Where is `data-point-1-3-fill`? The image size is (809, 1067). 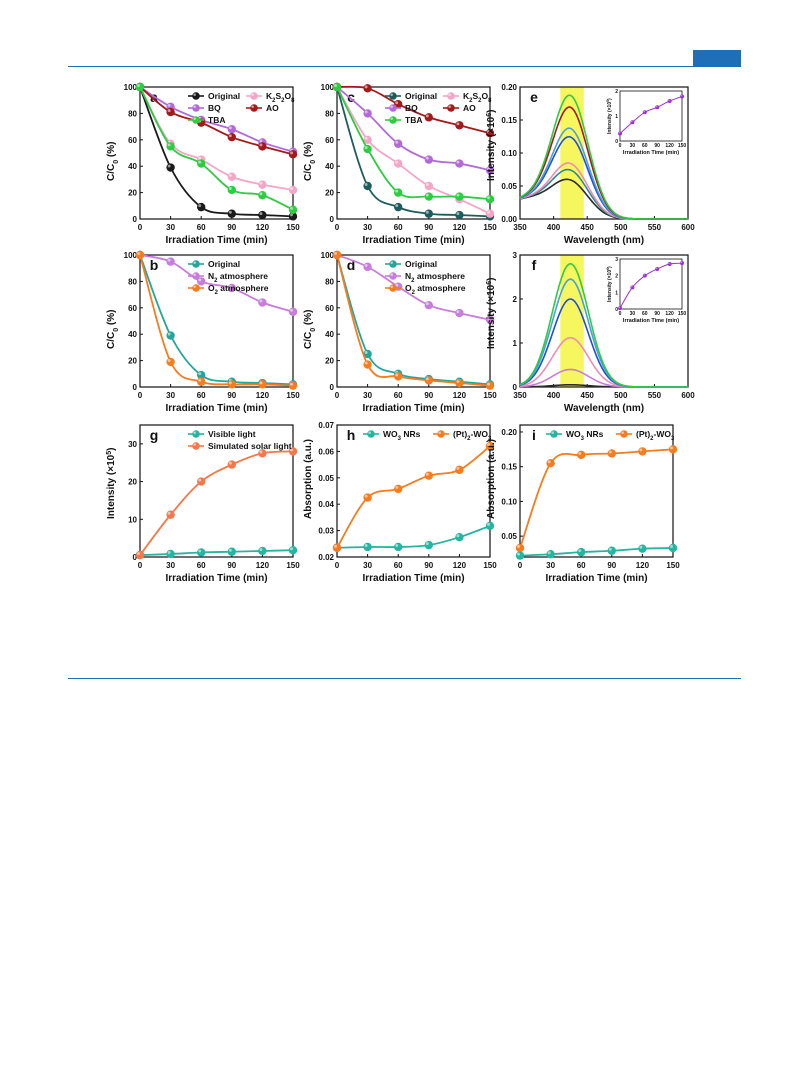
data-point-1-3-fill is located at coordinates (231, 464).